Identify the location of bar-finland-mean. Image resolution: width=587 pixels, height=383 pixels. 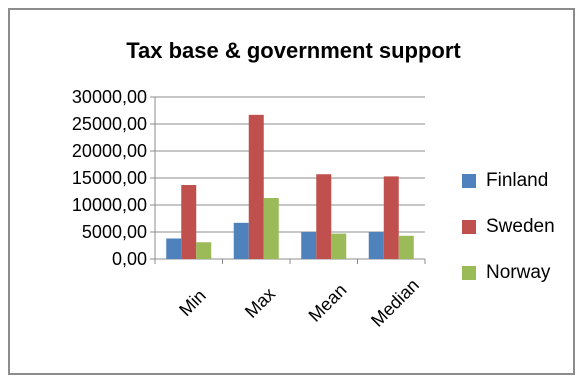
(309, 245).